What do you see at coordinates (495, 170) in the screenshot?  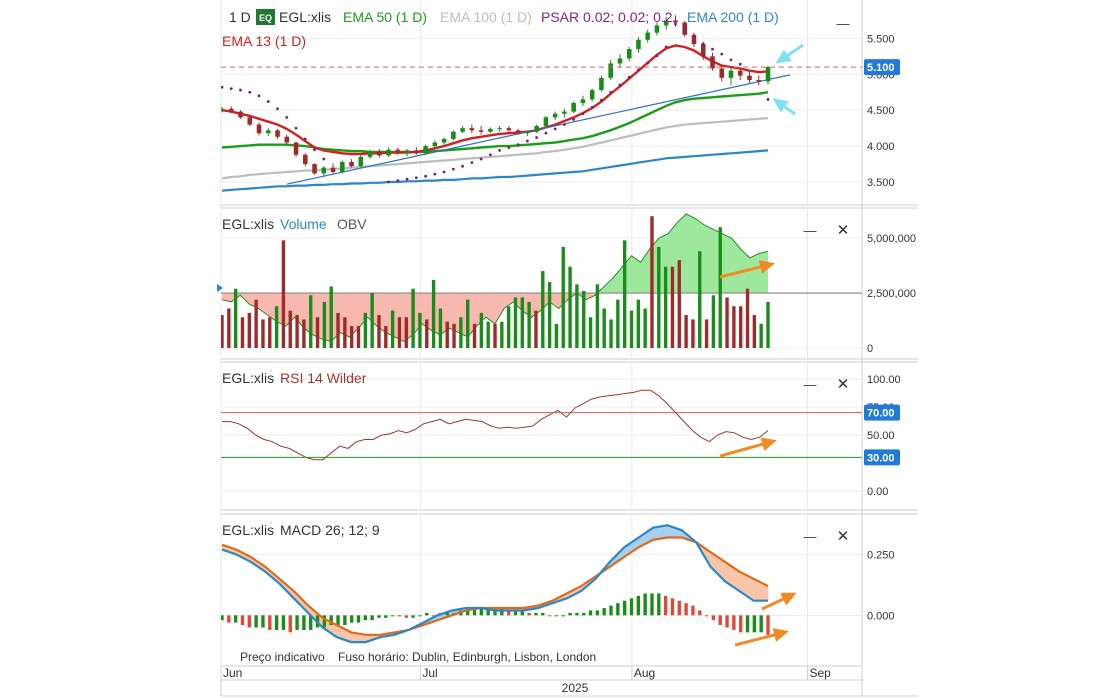 I see `ema200-line` at bounding box center [495, 170].